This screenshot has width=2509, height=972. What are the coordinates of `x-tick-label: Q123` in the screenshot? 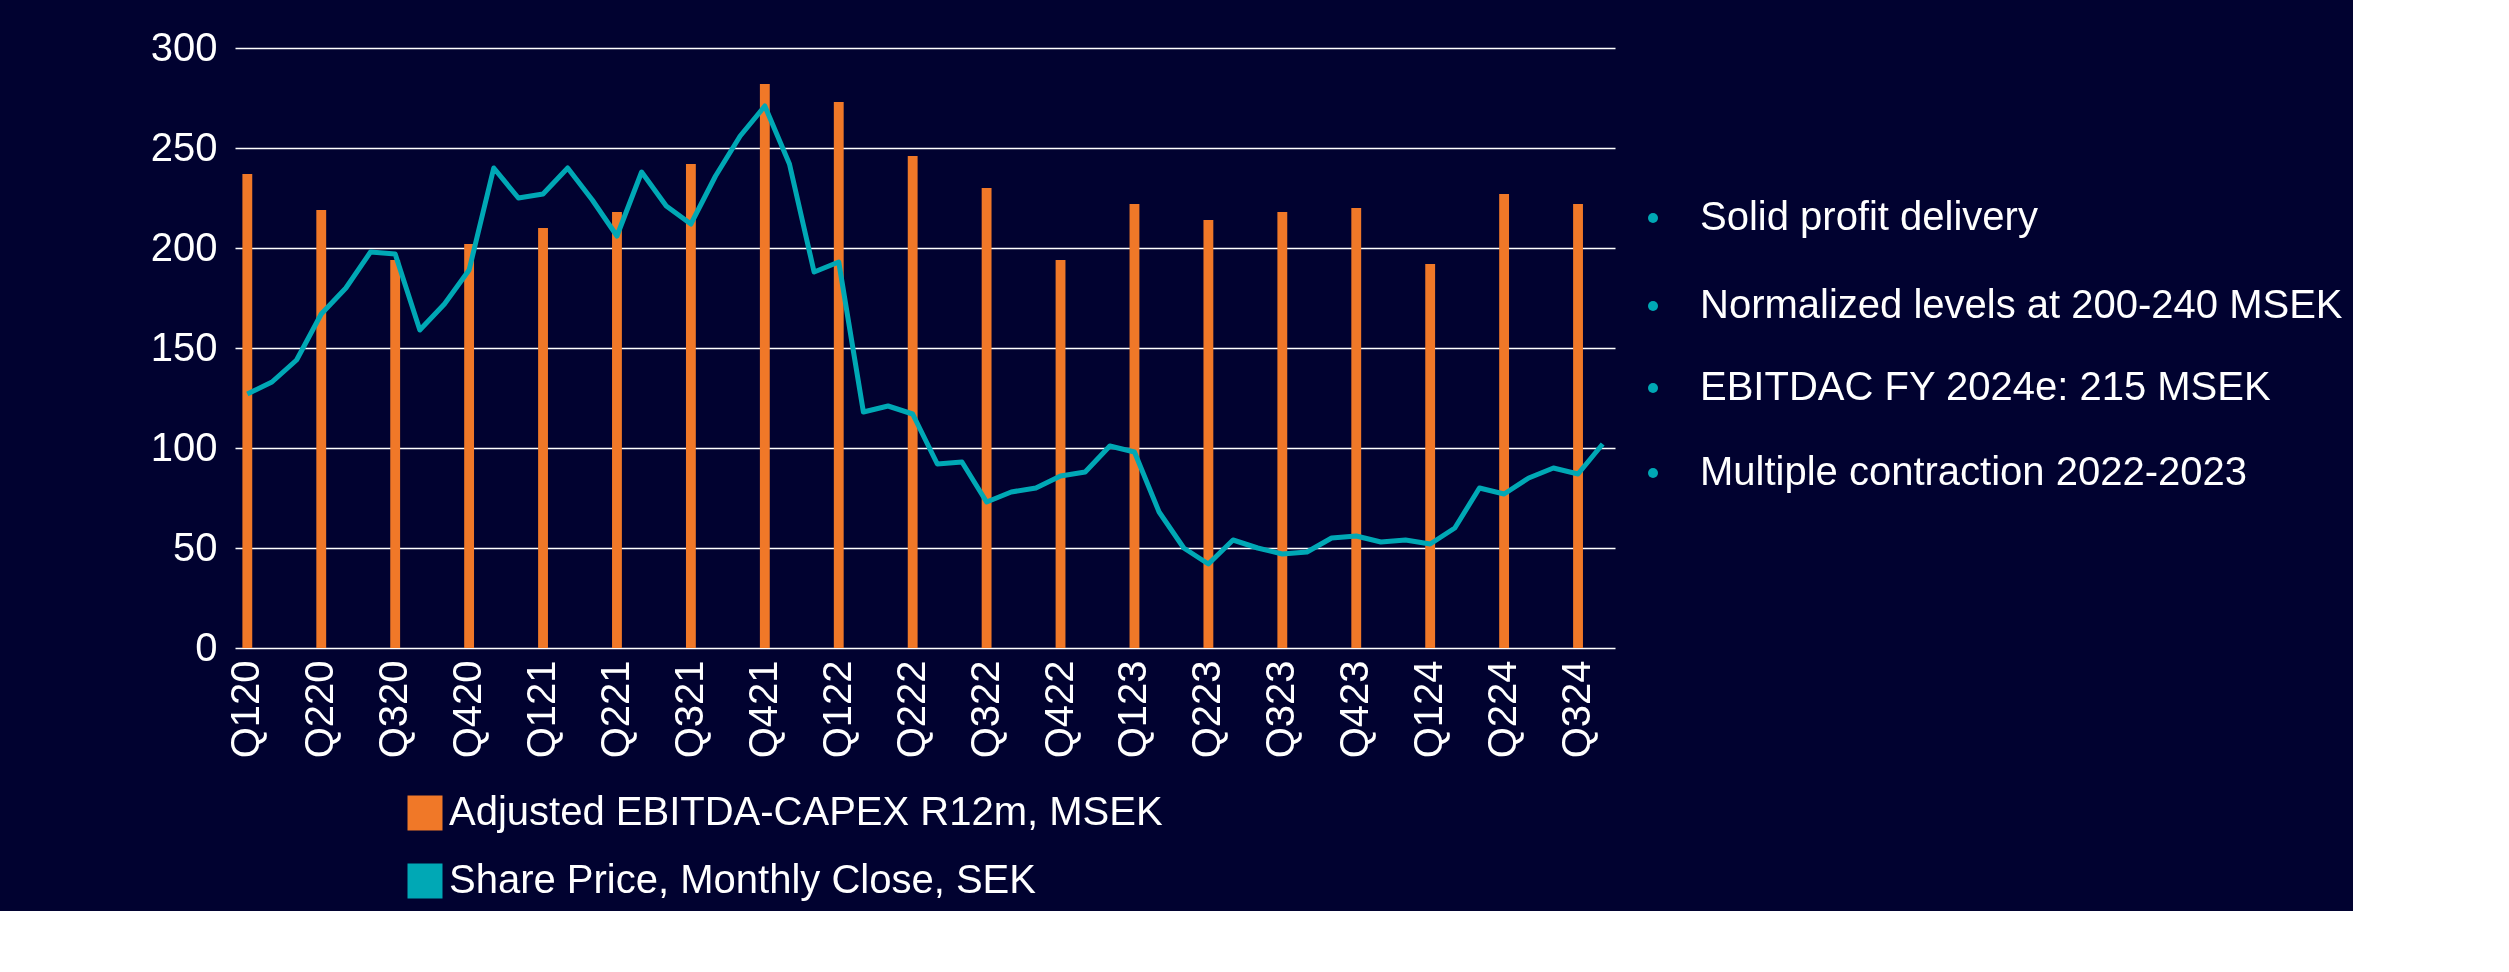 It's located at (1132, 709).